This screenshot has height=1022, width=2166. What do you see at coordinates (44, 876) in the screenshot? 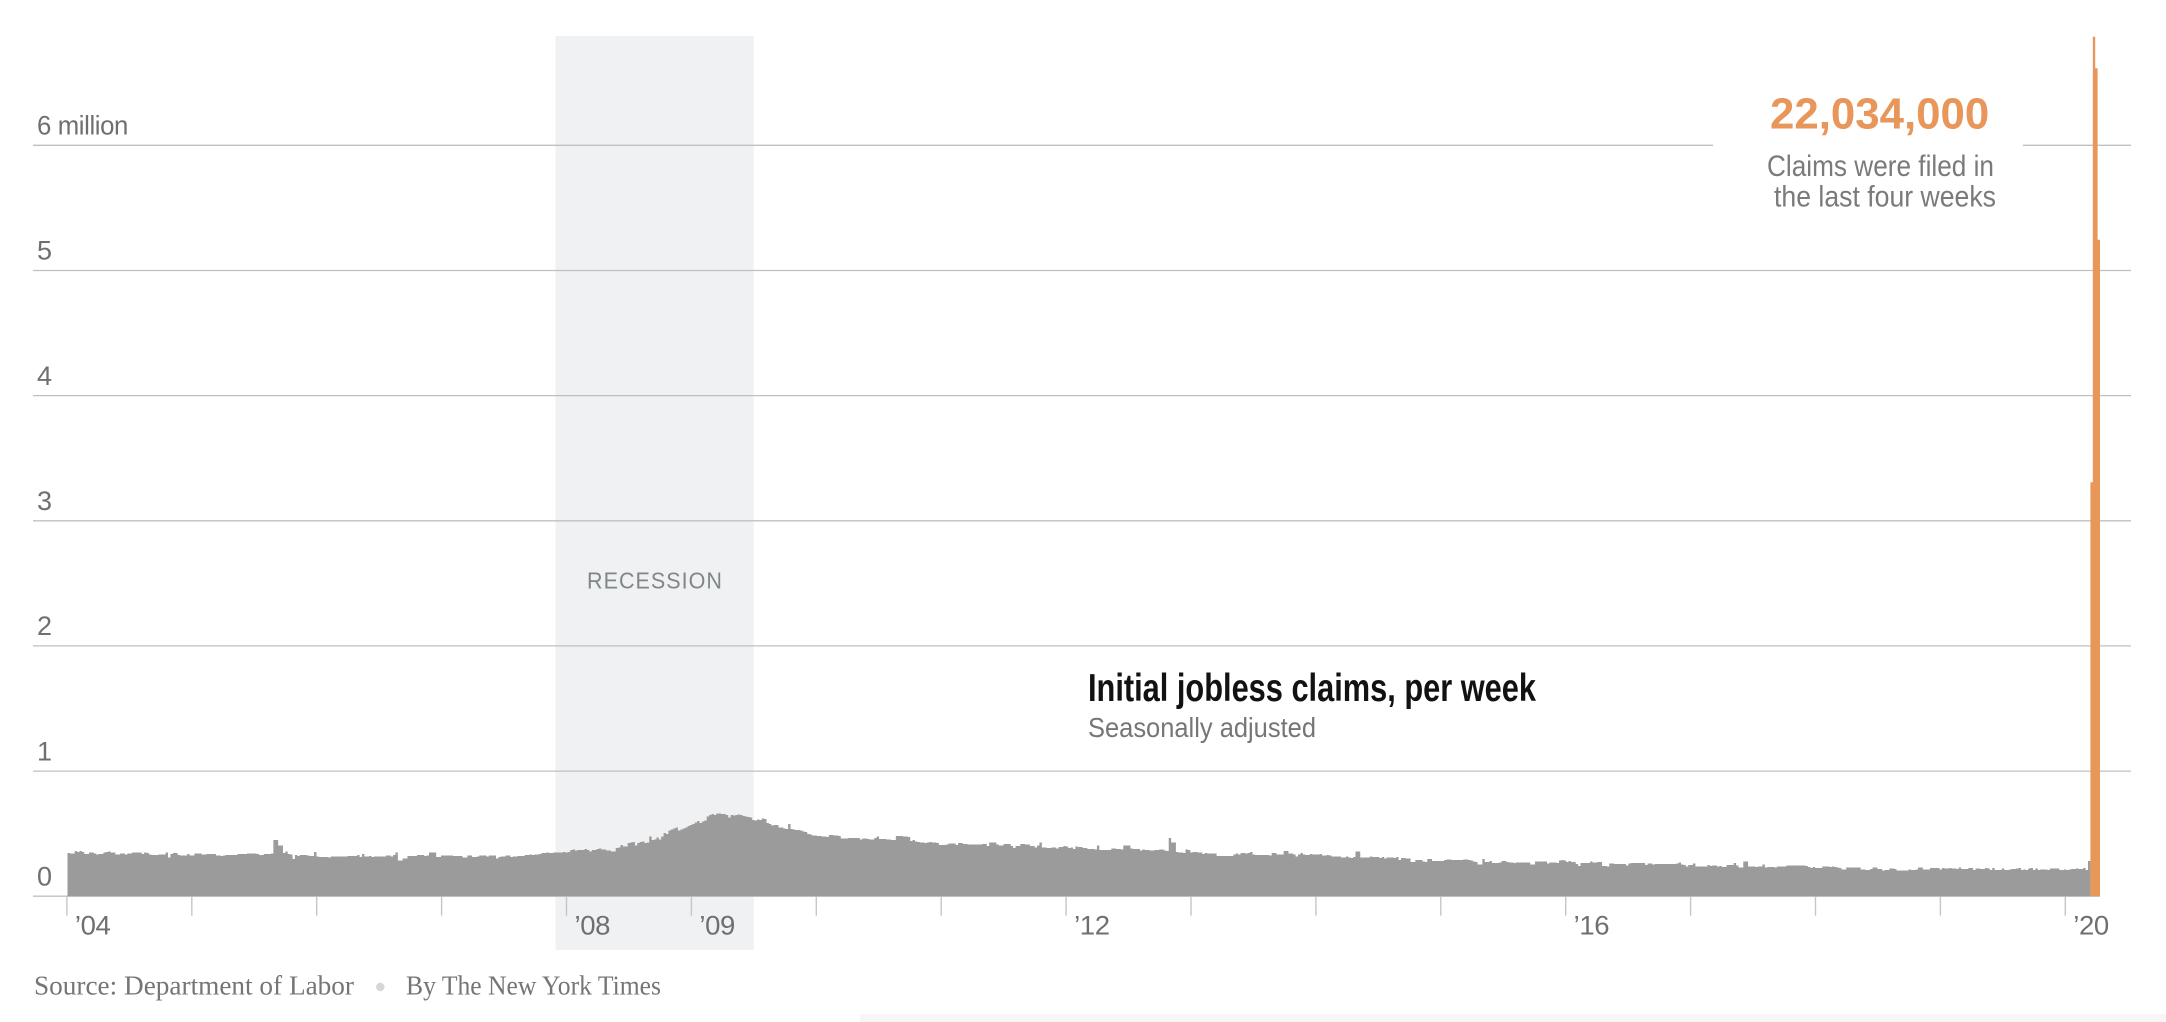
I see `svg-text: 0` at bounding box center [44, 876].